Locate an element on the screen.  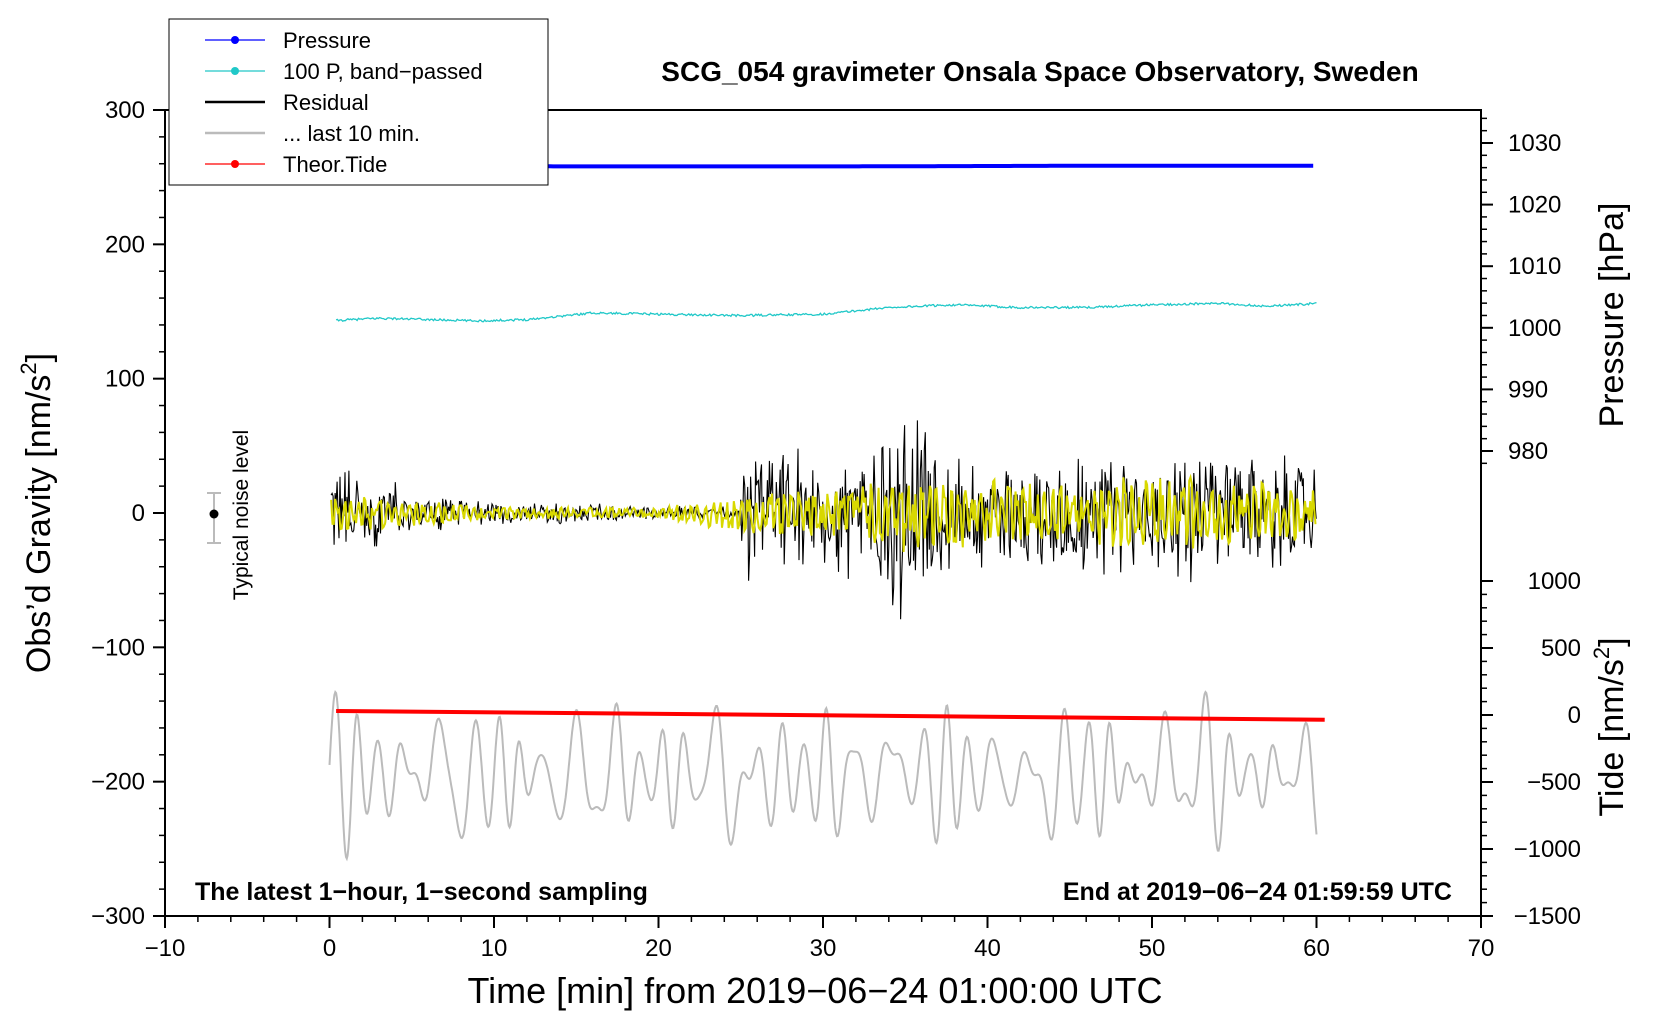
y-axis-label-gravity-main: Obs’d Gravity [nm/s is located at coordinates (39, 524).